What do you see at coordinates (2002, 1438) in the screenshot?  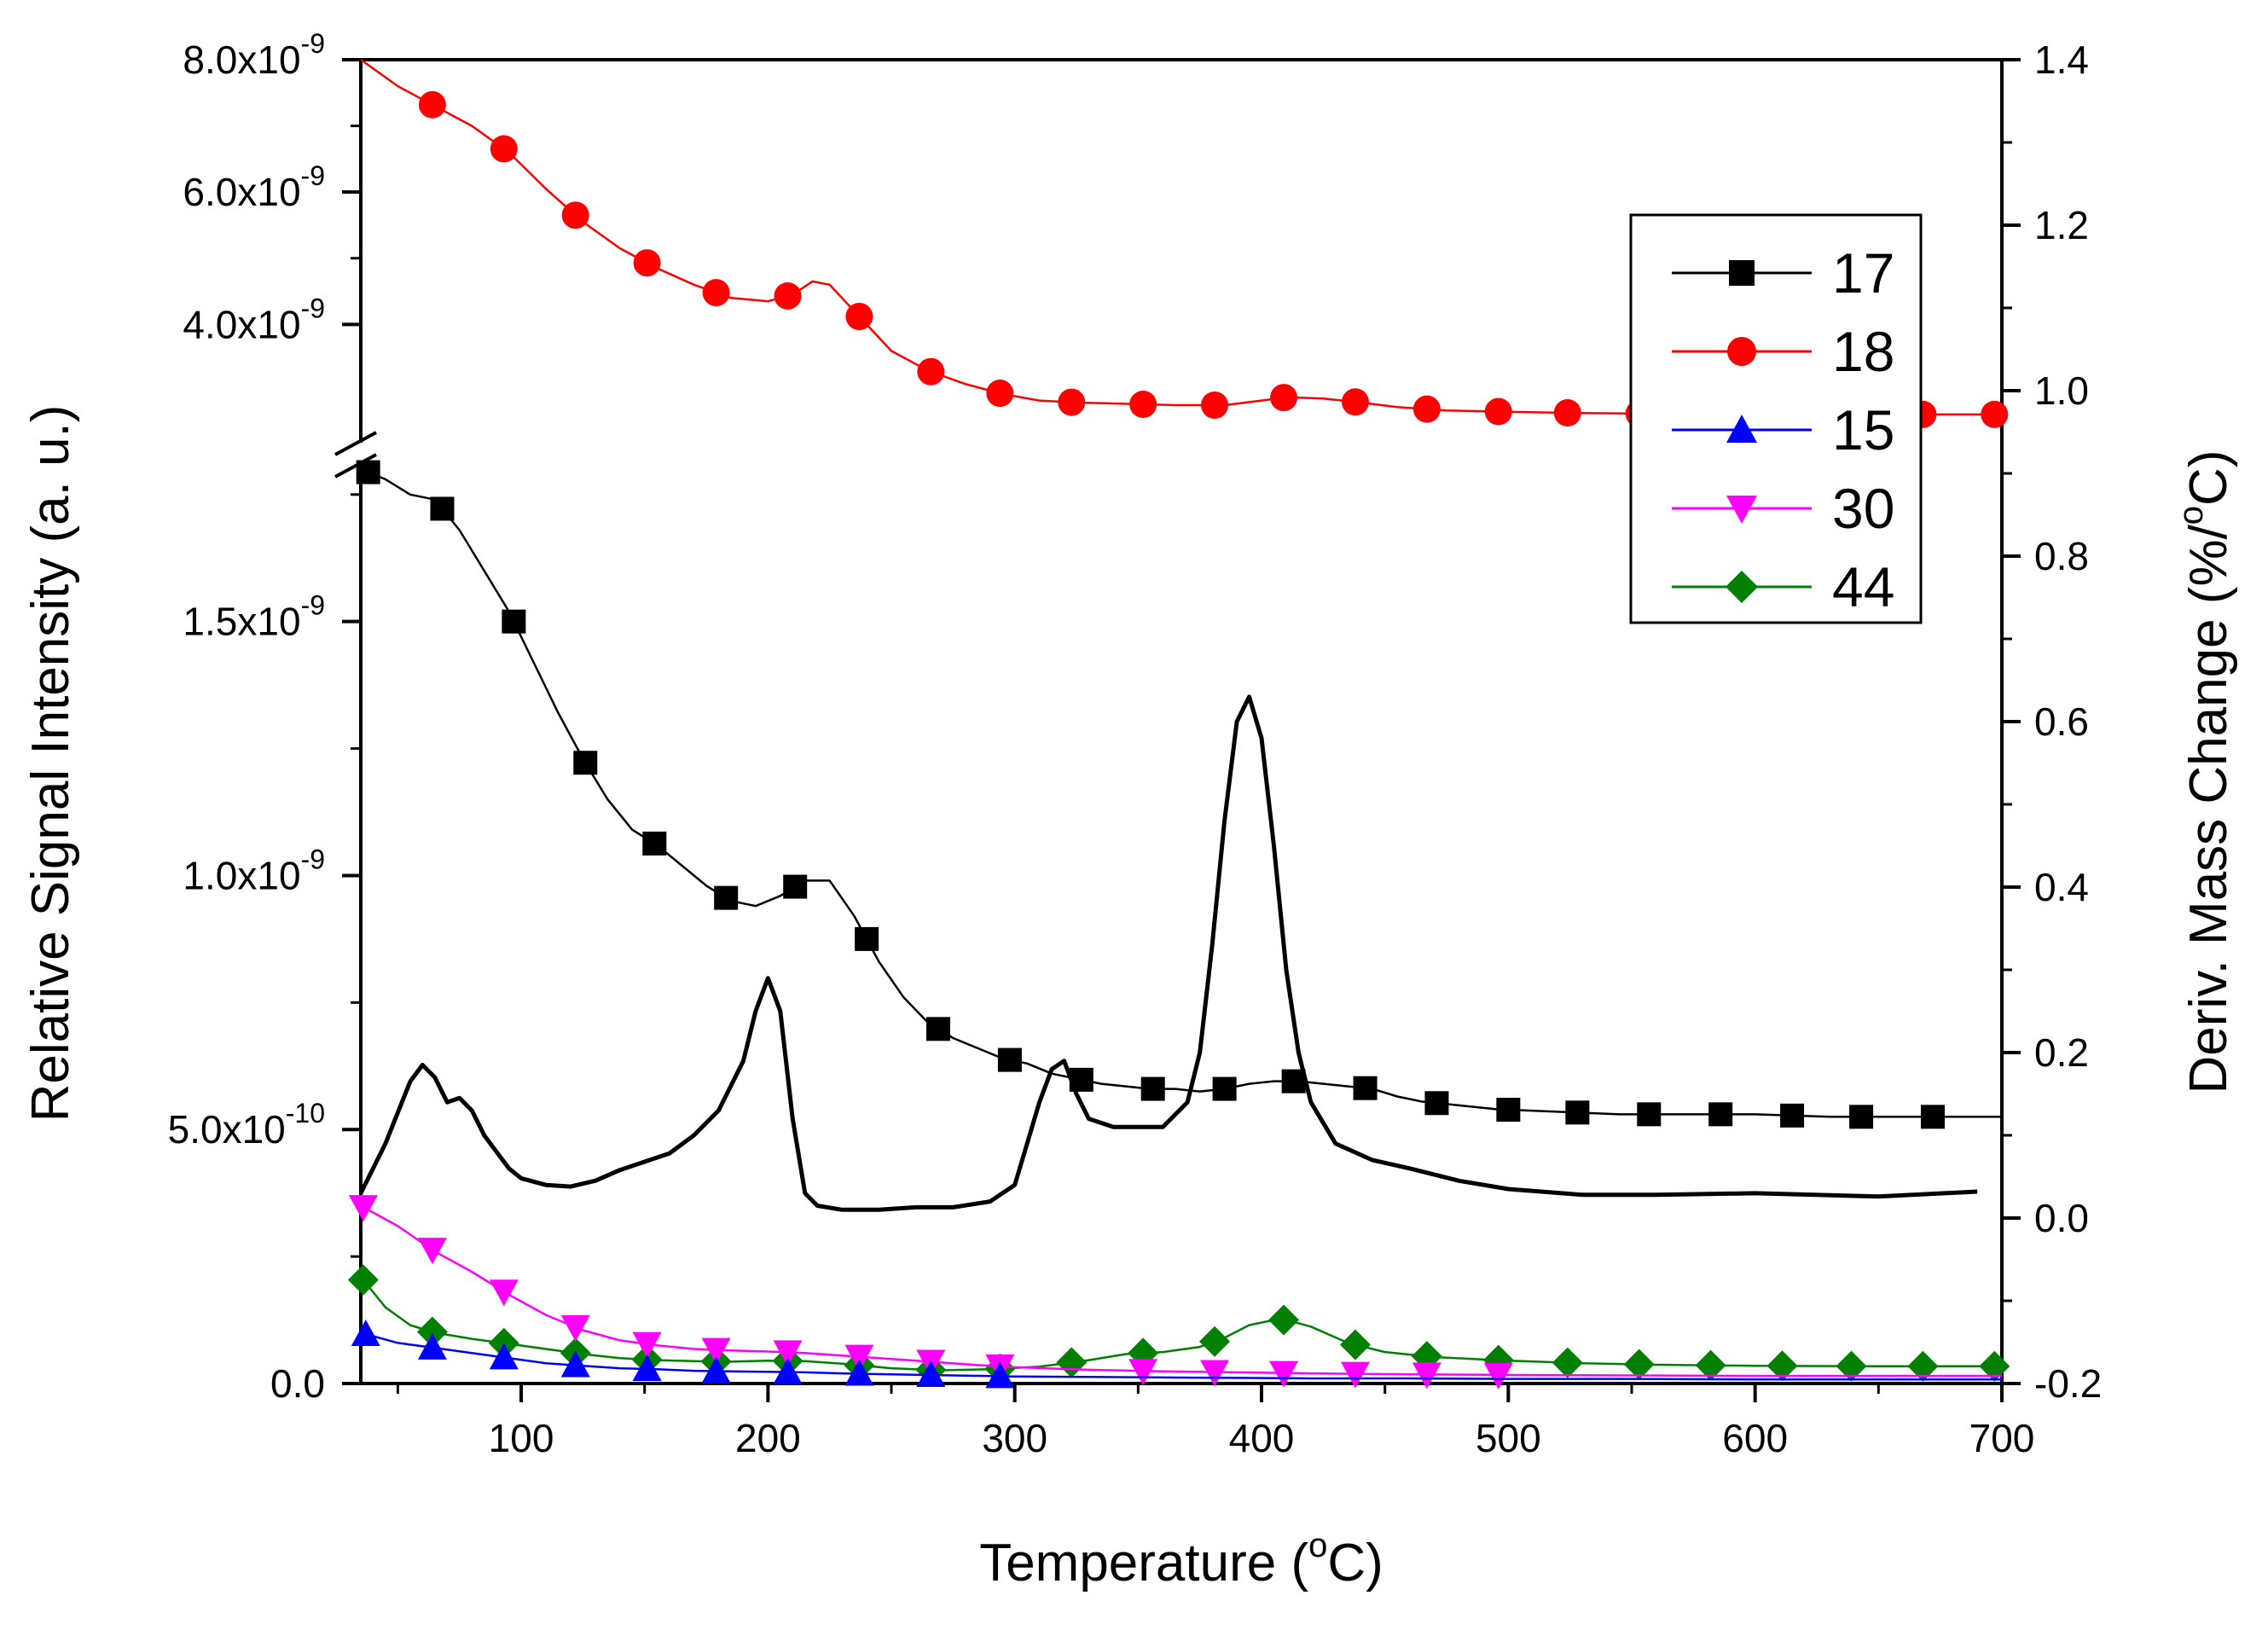 I see `x-tick-label: 700` at bounding box center [2002, 1438].